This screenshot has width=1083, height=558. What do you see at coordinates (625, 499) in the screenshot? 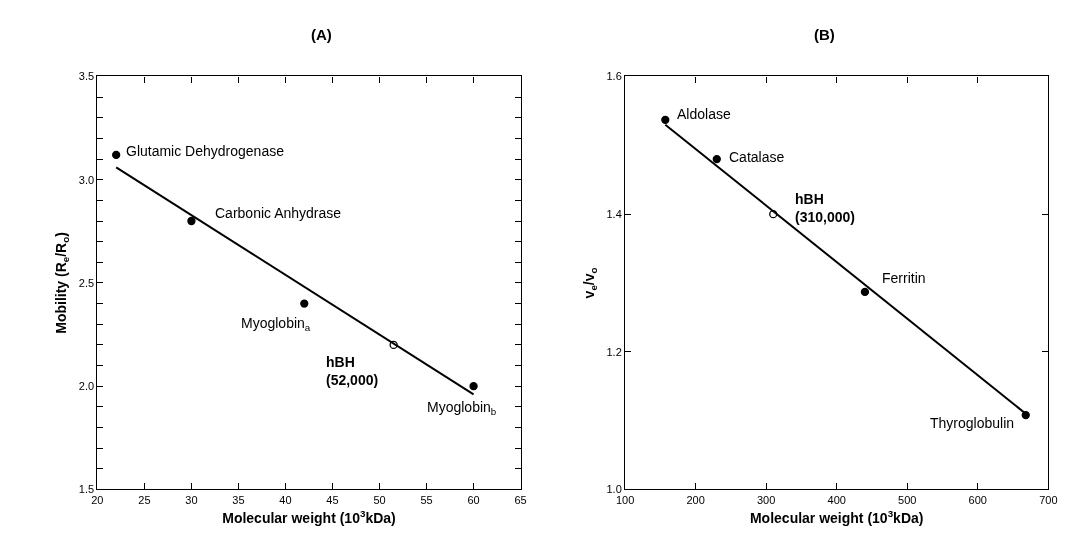
I see `x-tick-label: 100` at bounding box center [625, 499].